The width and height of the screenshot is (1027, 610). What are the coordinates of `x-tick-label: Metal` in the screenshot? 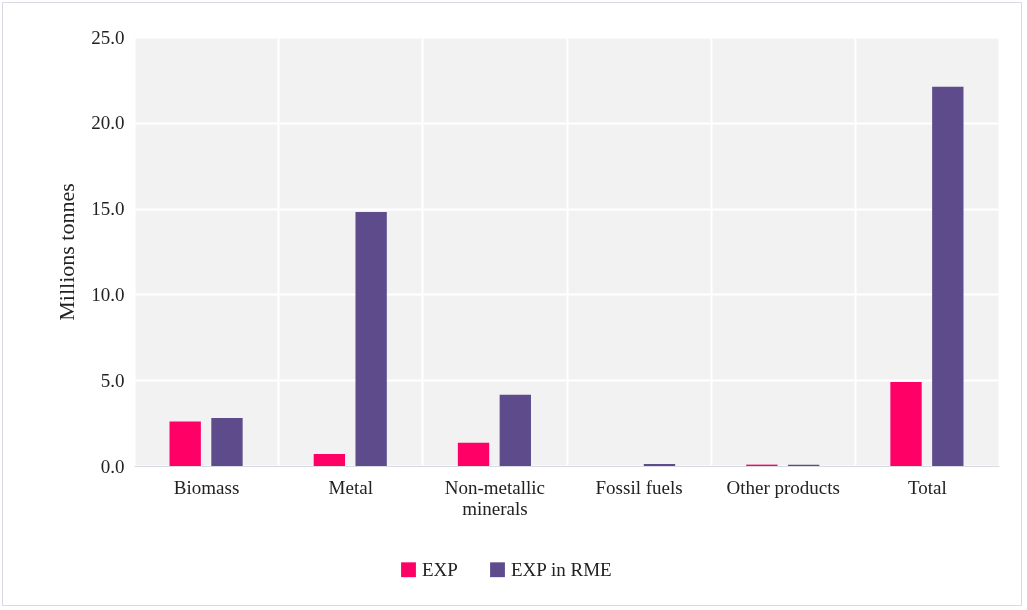 It's located at (350, 487).